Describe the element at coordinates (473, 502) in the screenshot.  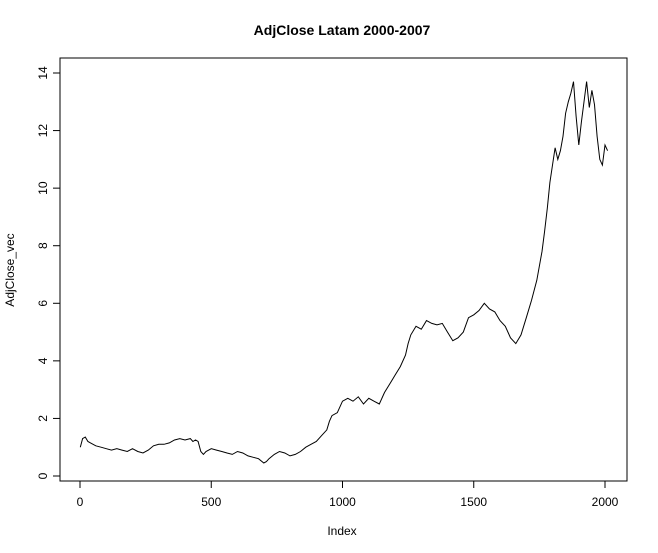
I see `x-tick-label: 1500` at that location.